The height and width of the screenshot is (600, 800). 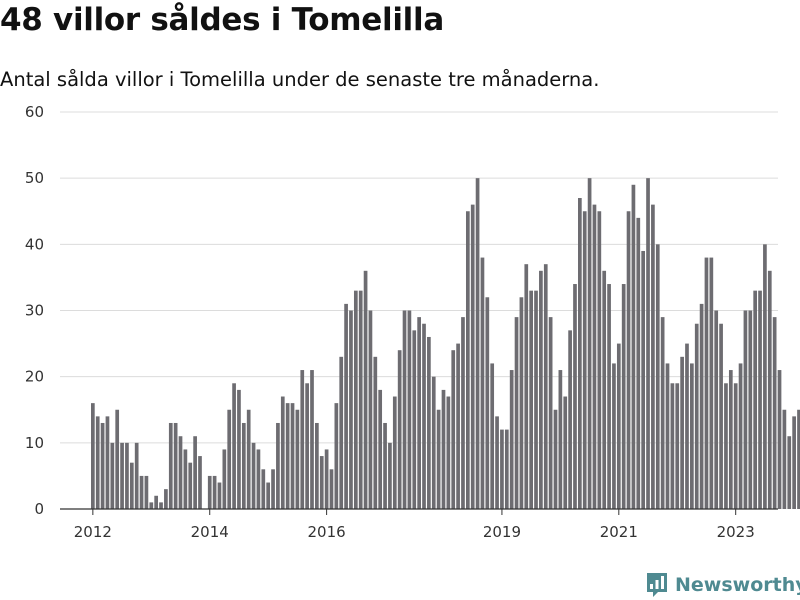 What do you see at coordinates (34, 178) in the screenshot?
I see `y-tick-label: 50` at bounding box center [34, 178].